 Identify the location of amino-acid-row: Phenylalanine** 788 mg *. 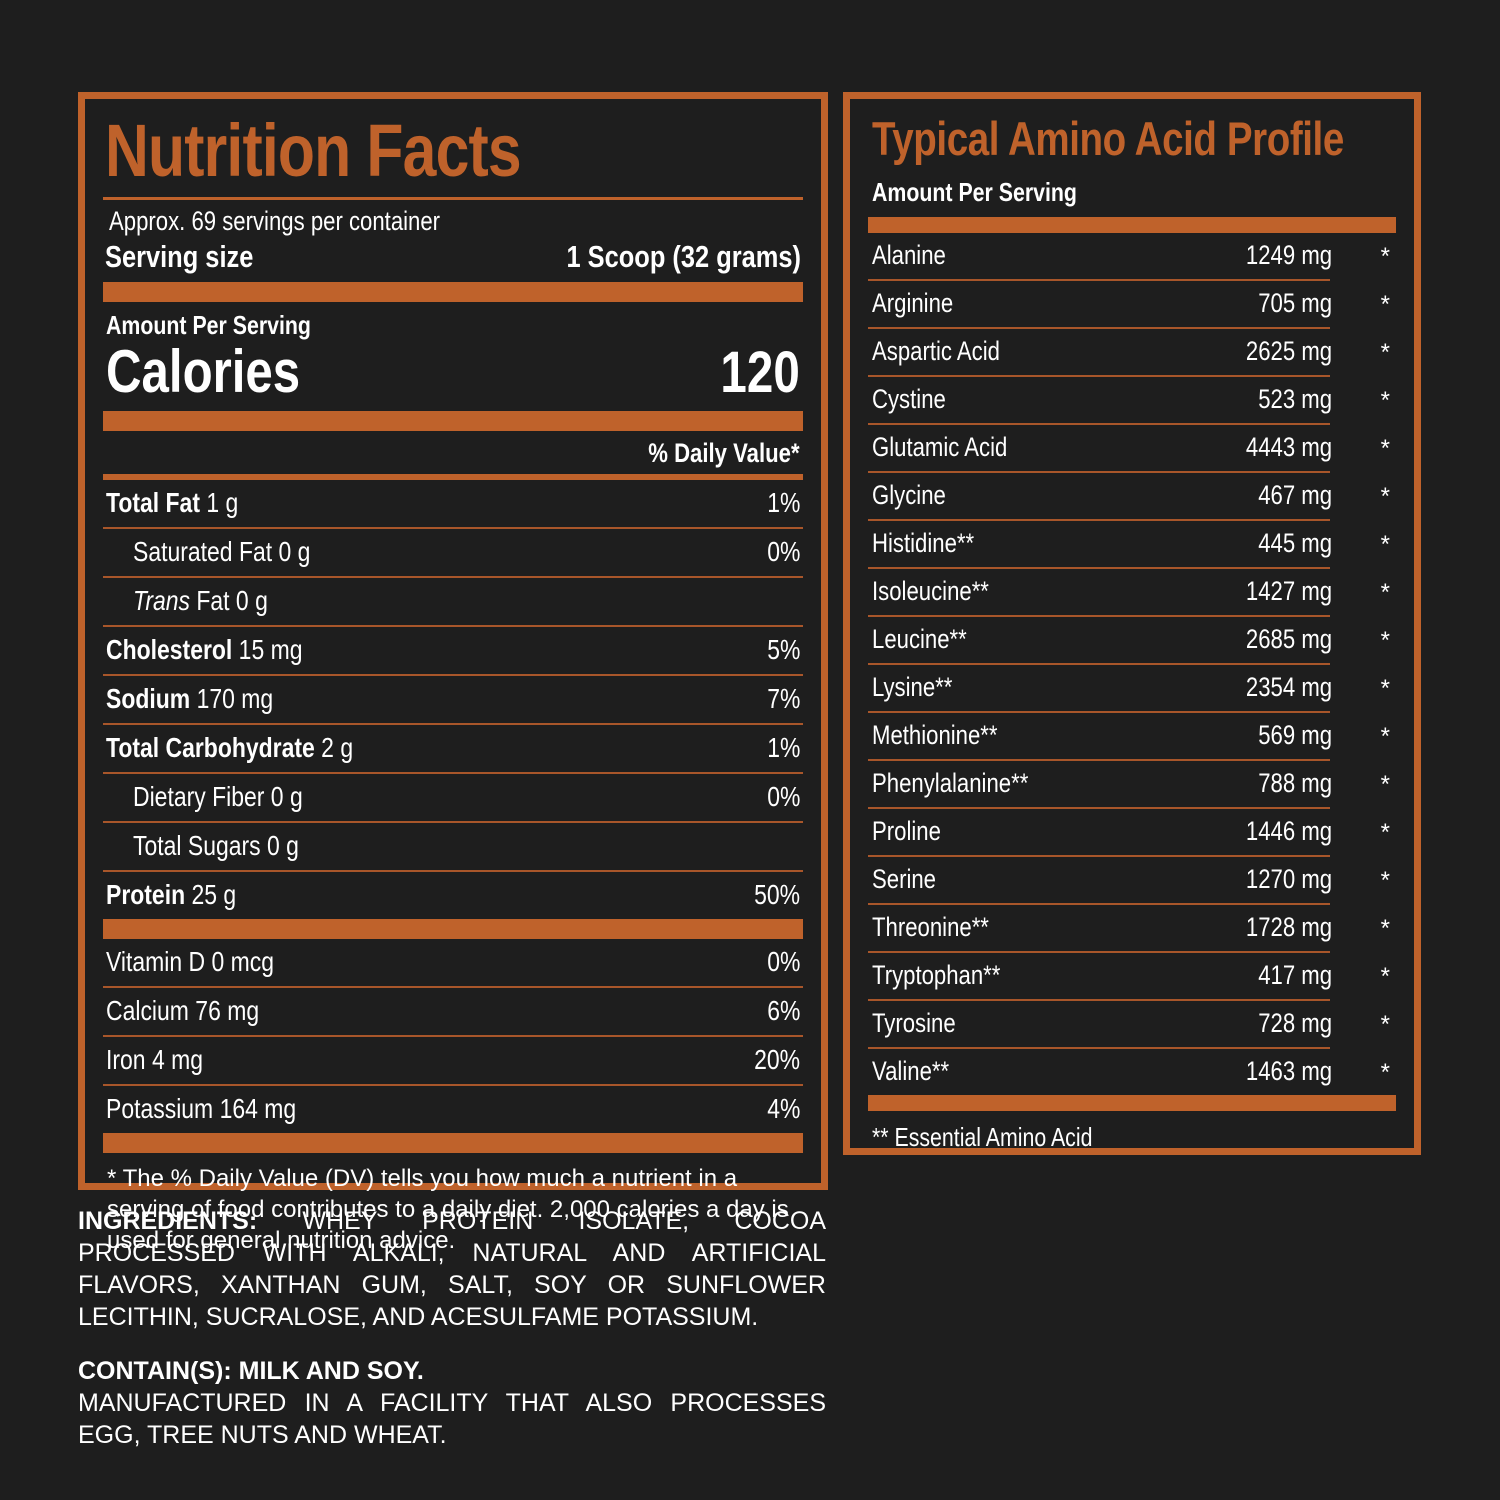
(1132, 784).